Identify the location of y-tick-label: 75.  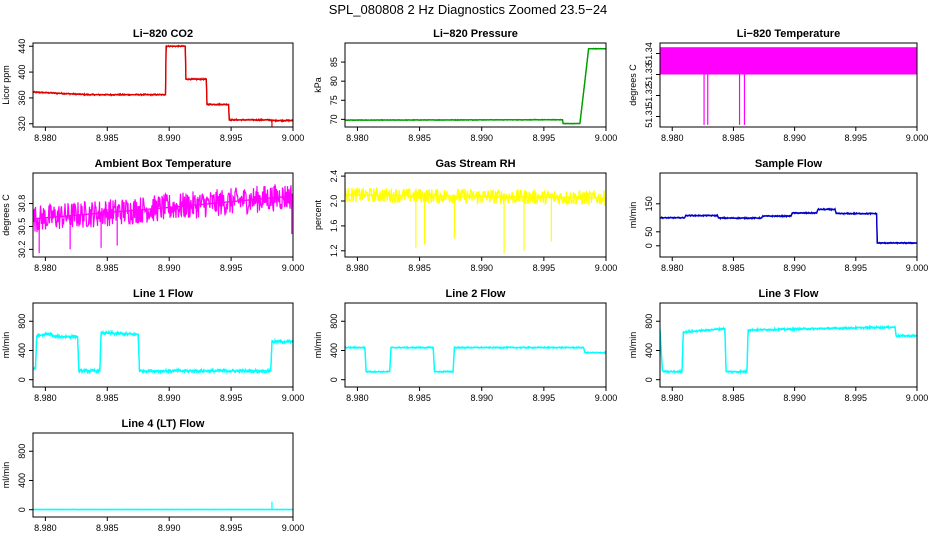
(334, 100).